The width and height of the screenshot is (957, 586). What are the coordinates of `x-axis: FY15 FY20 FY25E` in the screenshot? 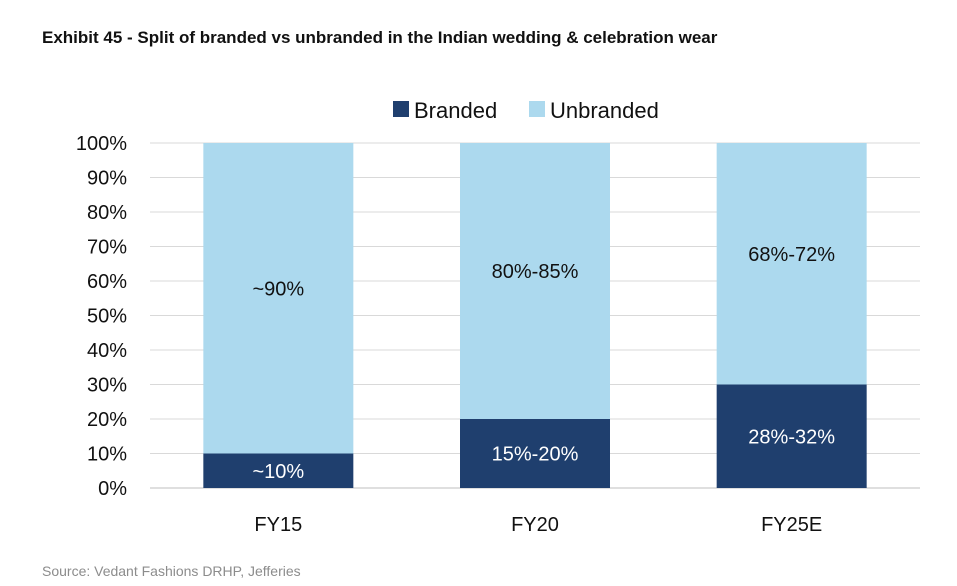 It's located at (538, 525).